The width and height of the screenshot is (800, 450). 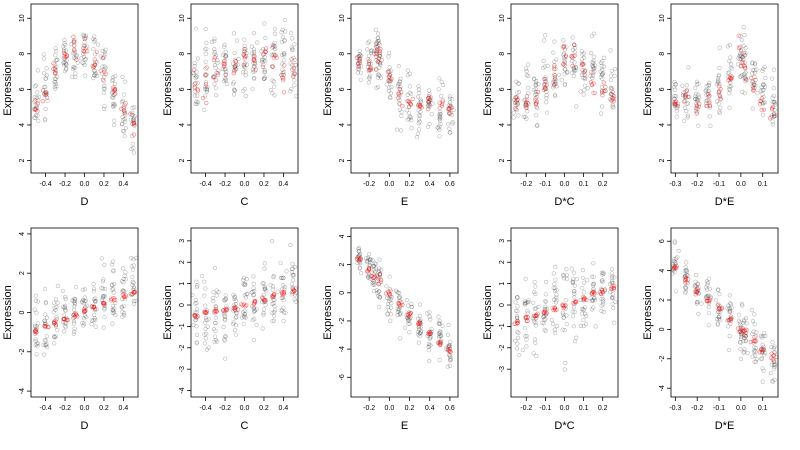 I want to click on y-tick-label: 2, so click(x=22, y=273).